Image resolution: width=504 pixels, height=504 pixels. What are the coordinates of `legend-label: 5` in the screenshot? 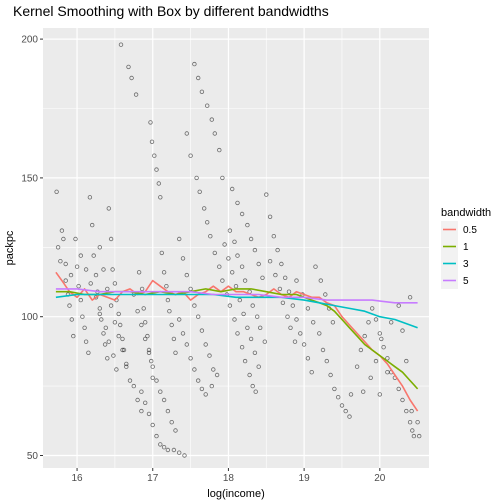 It's located at (466, 281).